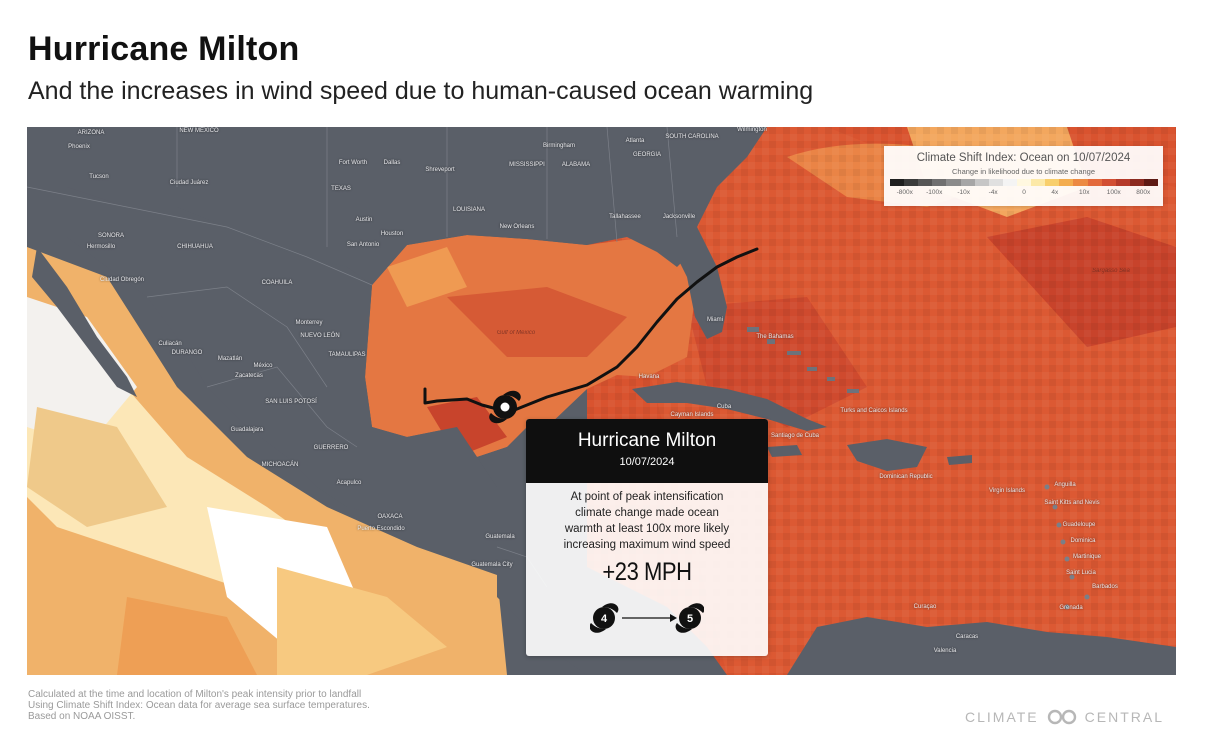  What do you see at coordinates (1113, 192) in the screenshot?
I see `legend-tick-label: 100x` at bounding box center [1113, 192].